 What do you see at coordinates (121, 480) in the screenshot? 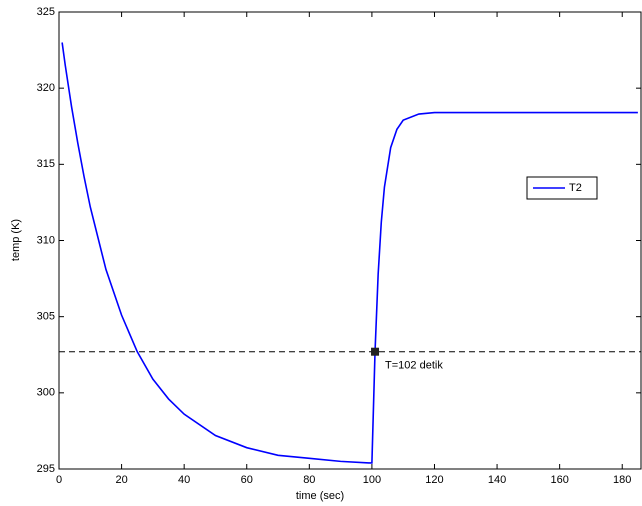
I see `x-tick-label: 20` at bounding box center [121, 480].